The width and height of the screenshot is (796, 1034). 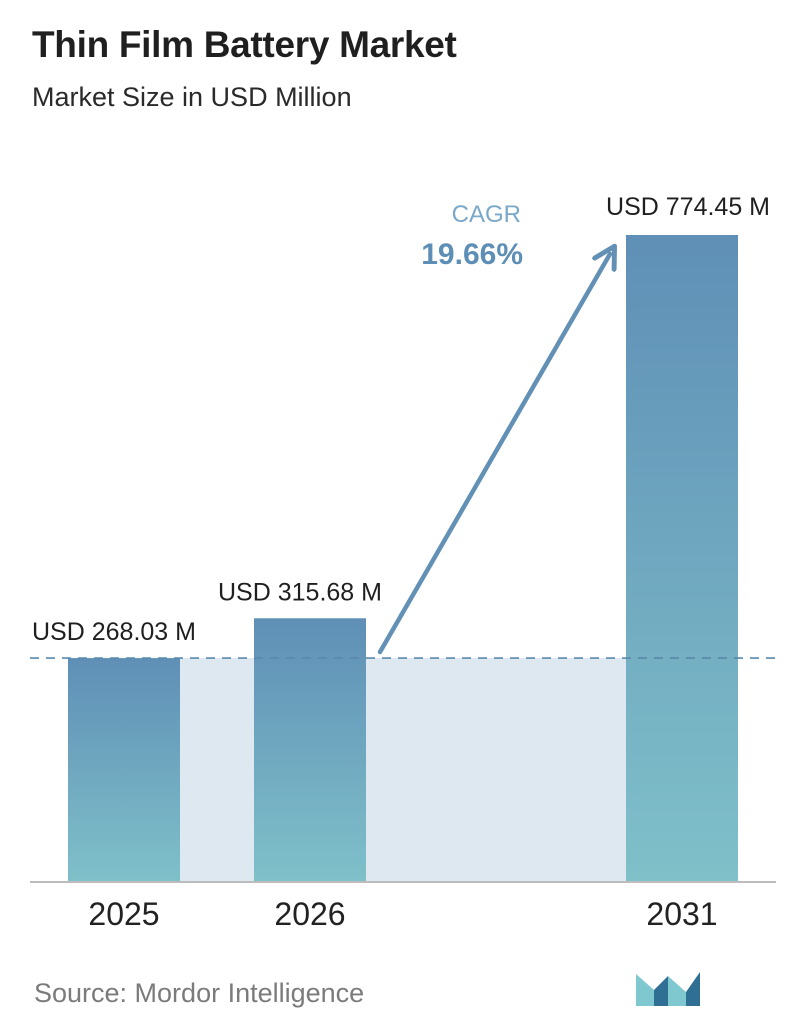 I want to click on bar-2031, so click(x=682, y=558).